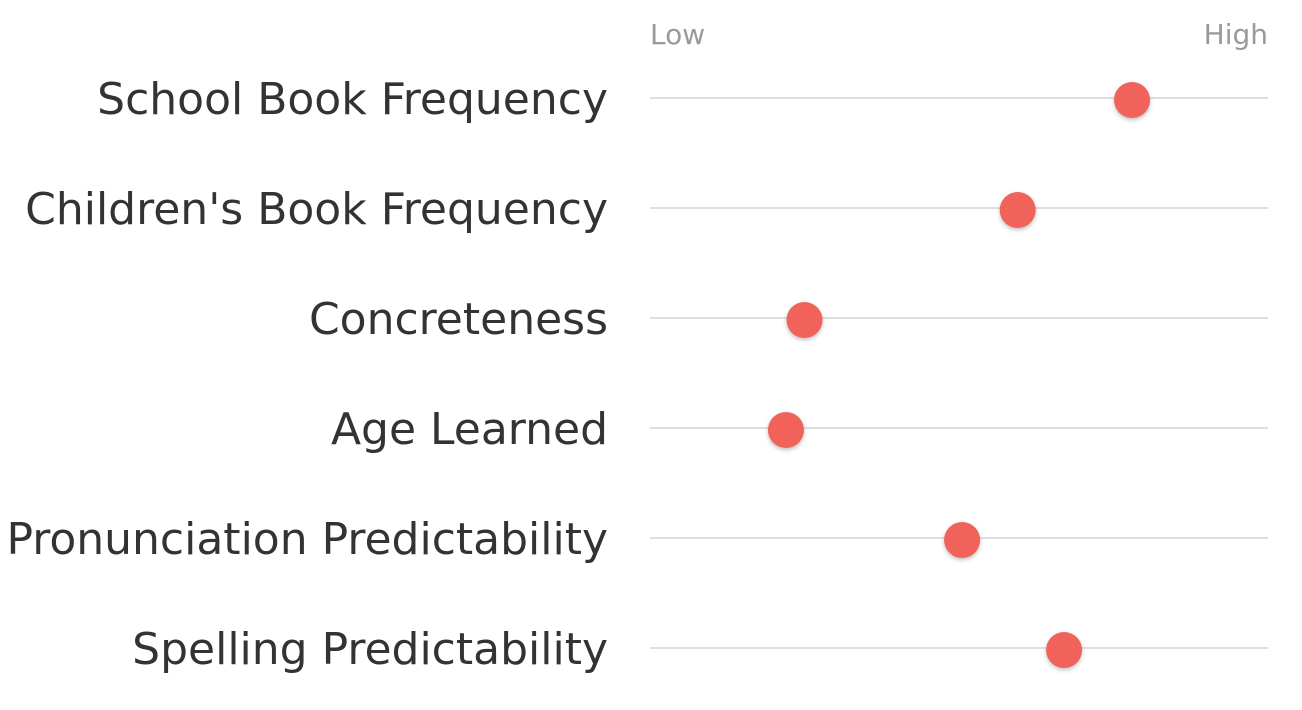  I want to click on row-label: Pronunciation Predictability, so click(307, 539).